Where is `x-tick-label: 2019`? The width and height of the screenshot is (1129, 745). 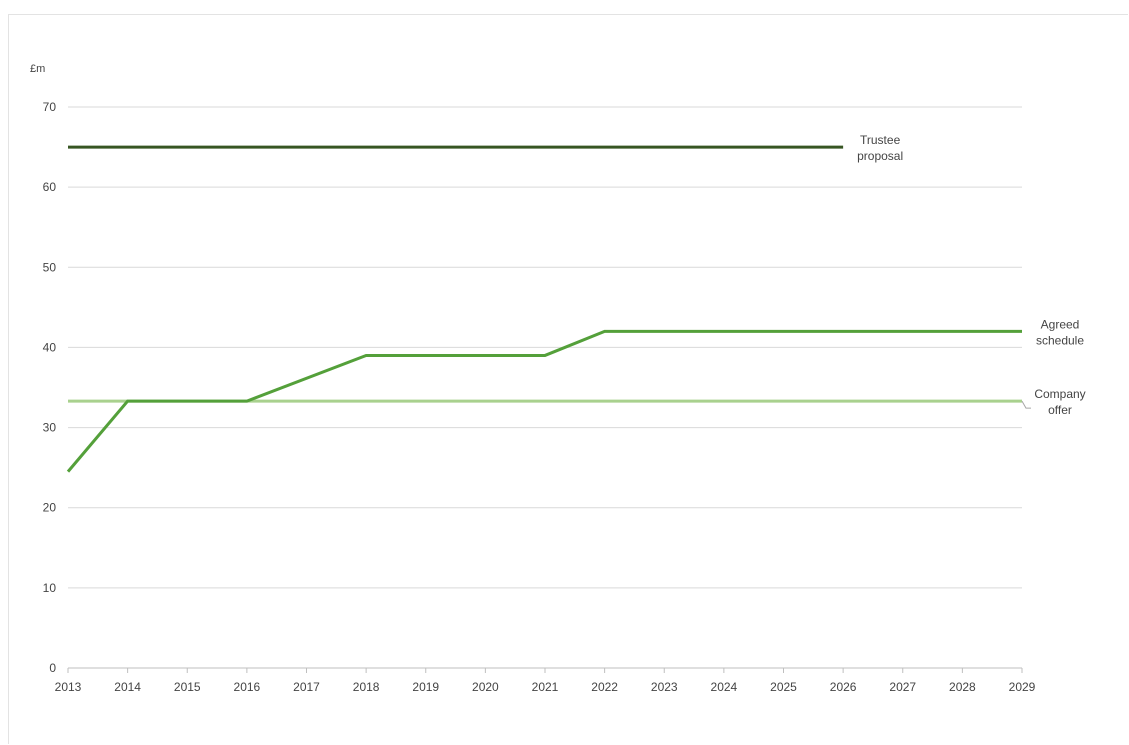
x-tick-label: 2019 is located at coordinates (425, 687).